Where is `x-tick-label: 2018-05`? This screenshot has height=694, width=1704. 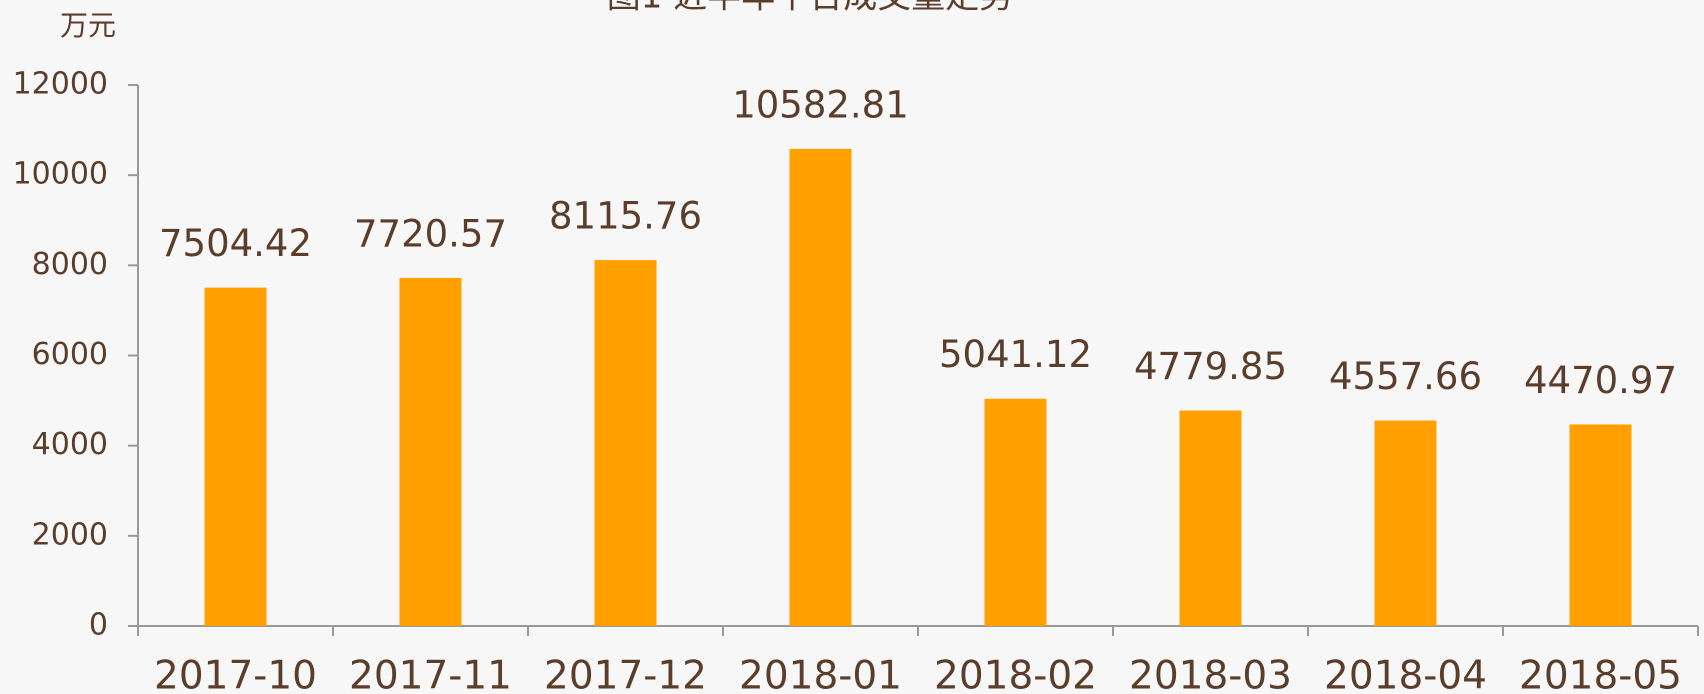 x-tick-label: 2018-05 is located at coordinates (1600, 674).